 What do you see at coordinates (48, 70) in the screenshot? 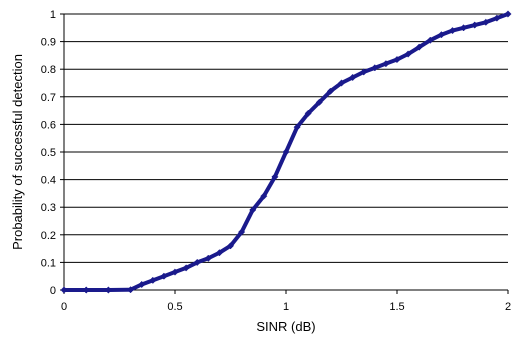
I see `y-tick-label: 0.8` at bounding box center [48, 70].